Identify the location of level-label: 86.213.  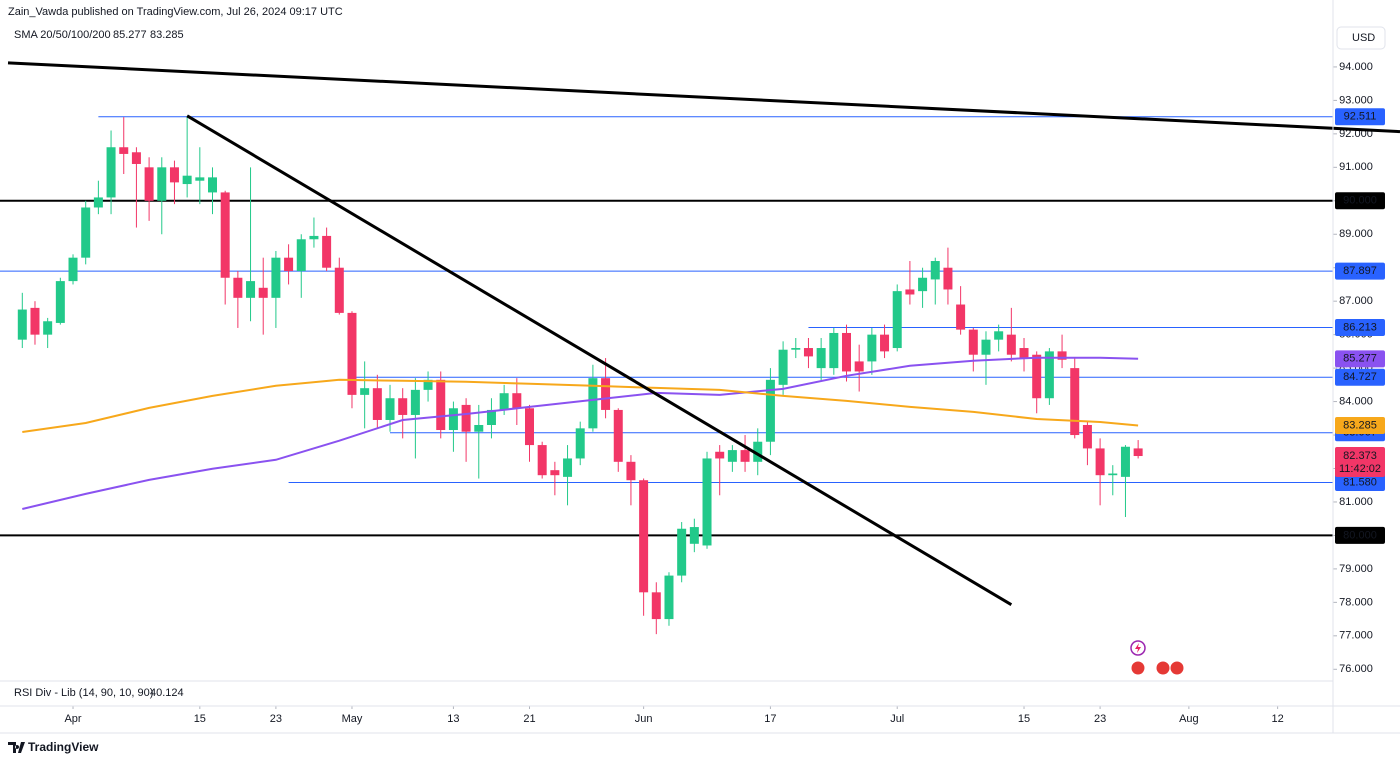
(1360, 327).